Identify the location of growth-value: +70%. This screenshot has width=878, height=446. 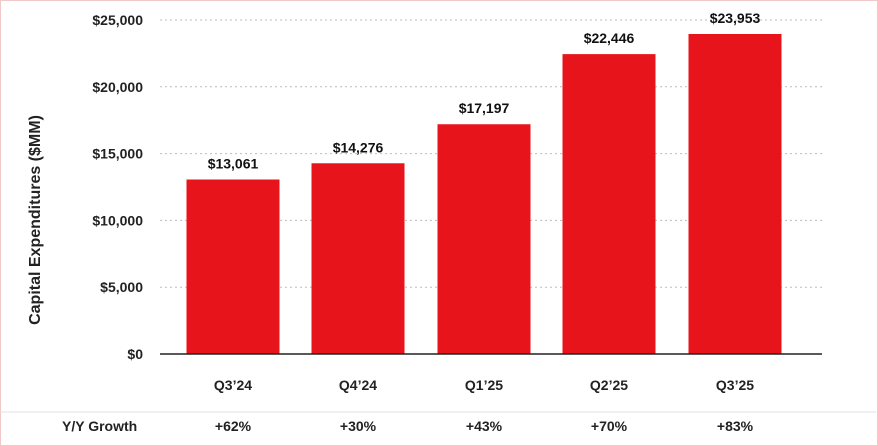
(609, 426).